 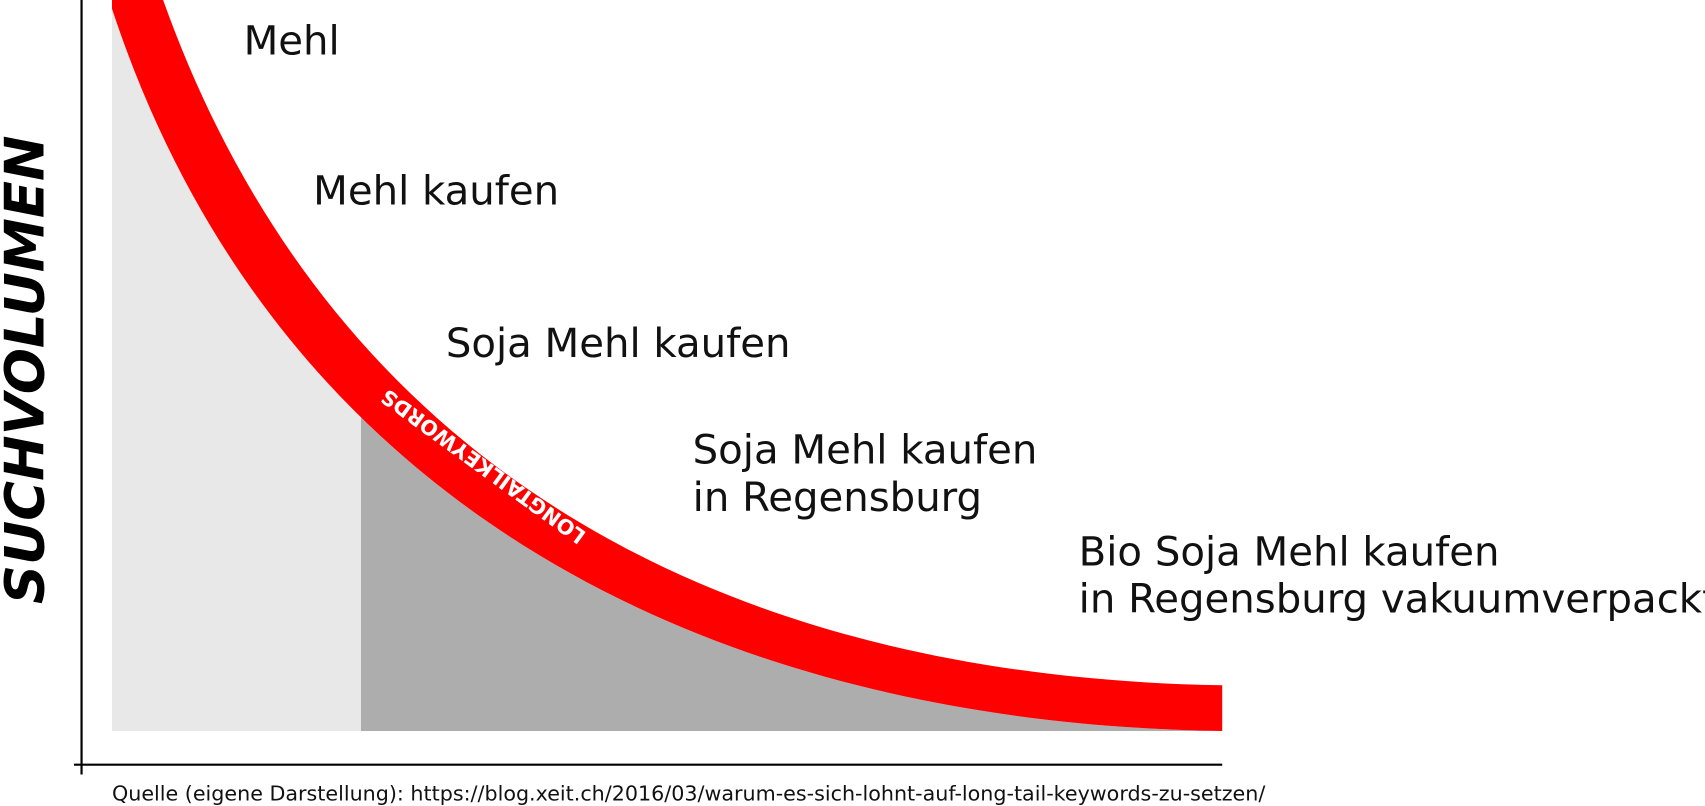 What do you see at coordinates (436, 191) in the screenshot?
I see `keyword: Mehl kaufen` at bounding box center [436, 191].